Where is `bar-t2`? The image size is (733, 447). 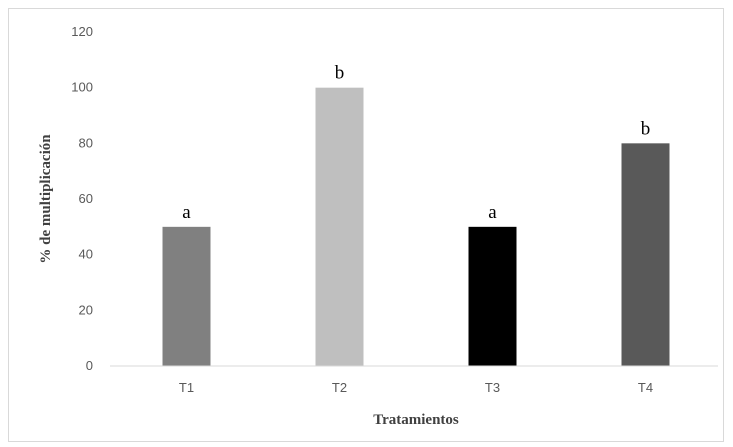 bar-t2 is located at coordinates (339, 227).